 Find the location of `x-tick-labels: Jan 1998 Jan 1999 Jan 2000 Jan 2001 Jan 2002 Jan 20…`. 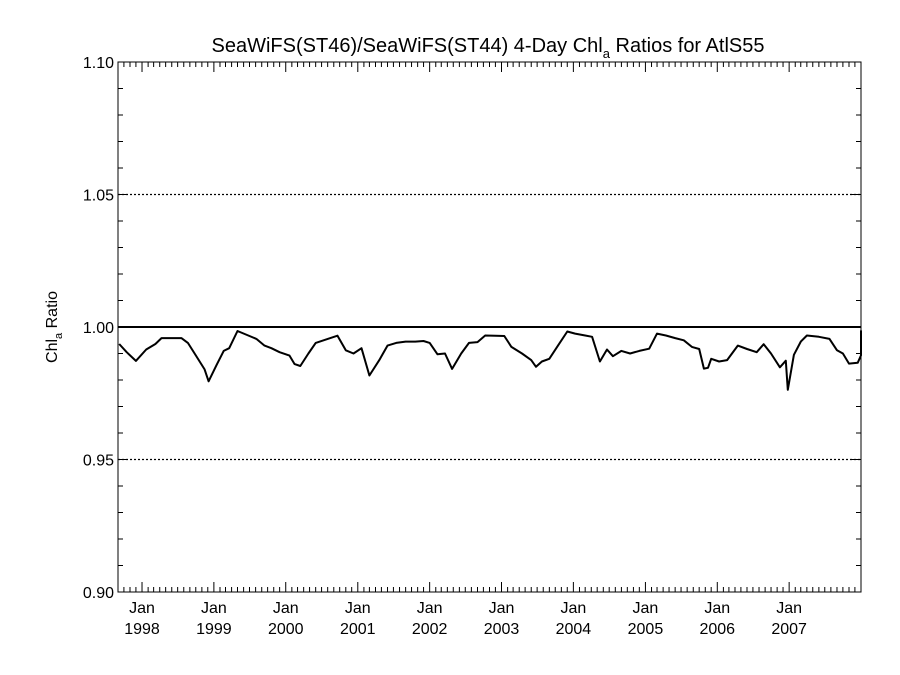

x-tick-labels: Jan 1998 Jan 1999 Jan 2000 Jan 2001 Jan 2002 Jan 20… is located at coordinates (465, 619).